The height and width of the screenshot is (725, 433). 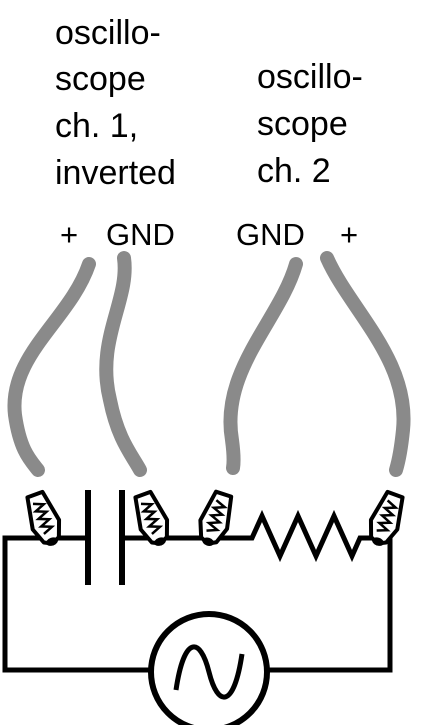 I want to click on ac-source-symbol, so click(x=209, y=668).